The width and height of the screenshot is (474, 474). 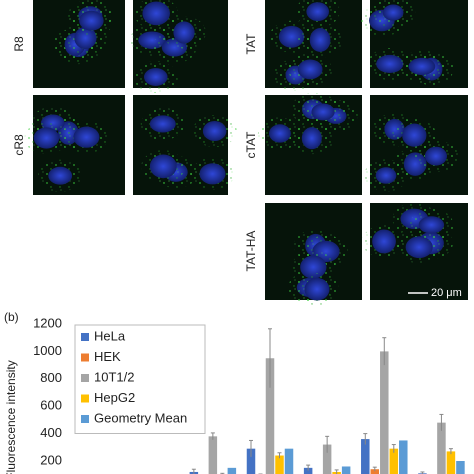 What do you see at coordinates (114, 397) in the screenshot?
I see `legend-label: HepG2` at bounding box center [114, 397].